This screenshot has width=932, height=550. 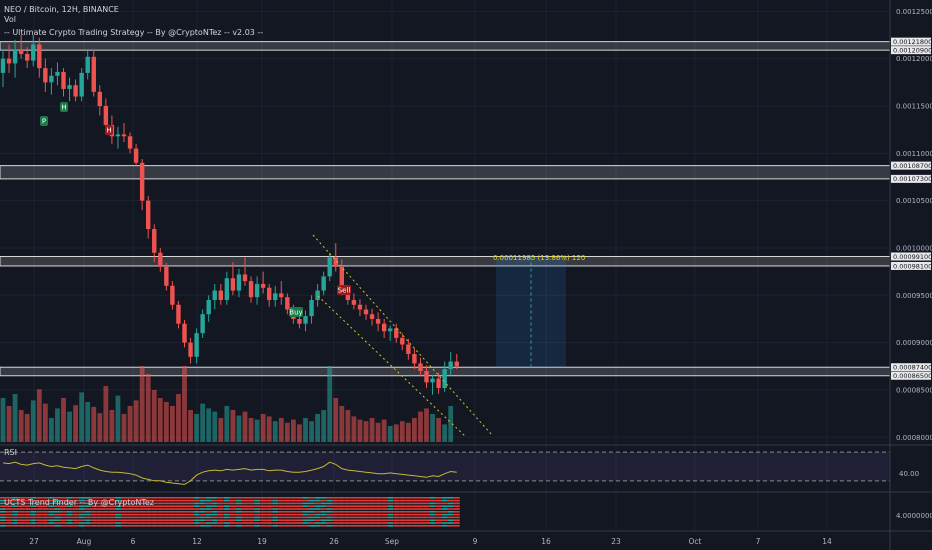 I want to click on ucts-level-label: 4.00000000, so click(x=914, y=516).